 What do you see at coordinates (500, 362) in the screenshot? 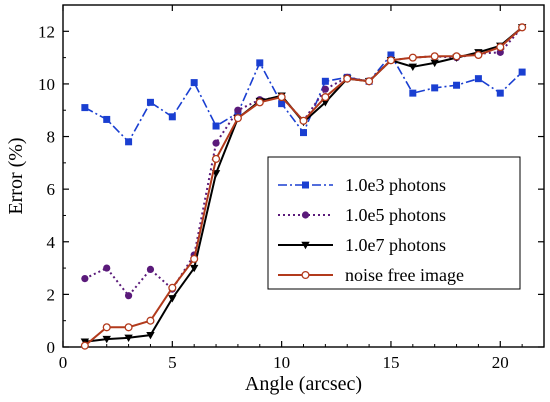
I see `x-tick-label: 20` at bounding box center [500, 362].